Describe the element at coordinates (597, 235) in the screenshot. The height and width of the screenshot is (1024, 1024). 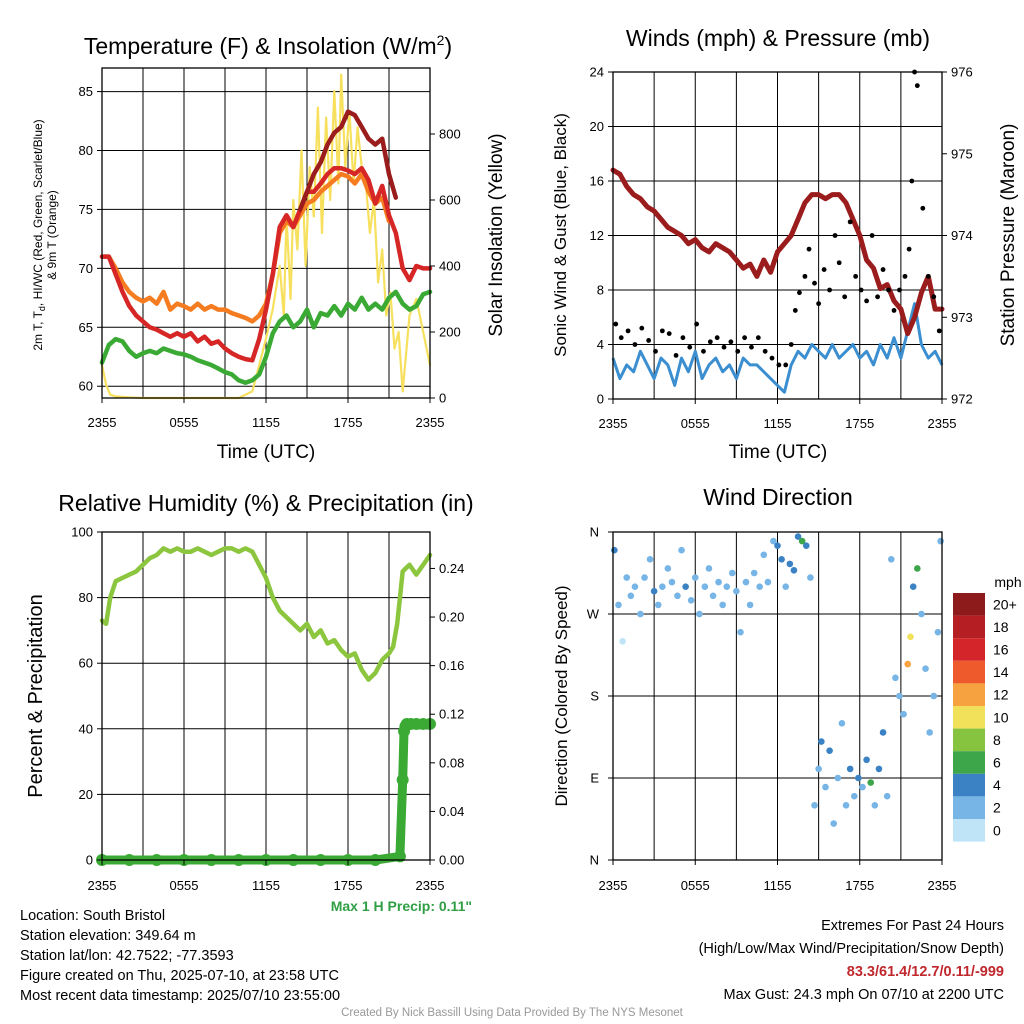
I see `winds-ytick-label: 12` at that location.